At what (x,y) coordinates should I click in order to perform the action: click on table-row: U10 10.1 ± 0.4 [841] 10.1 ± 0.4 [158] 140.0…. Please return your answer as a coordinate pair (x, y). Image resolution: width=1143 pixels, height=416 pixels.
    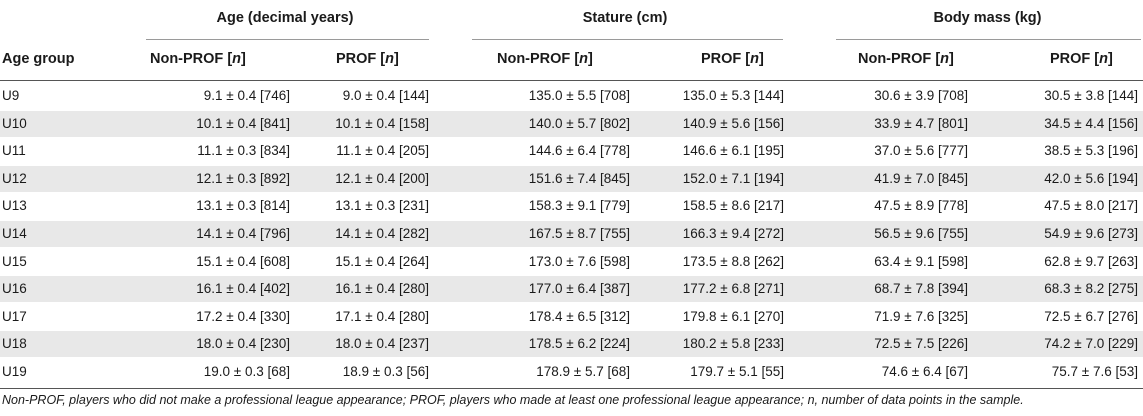
    Looking at the image, I should click on (571, 123).